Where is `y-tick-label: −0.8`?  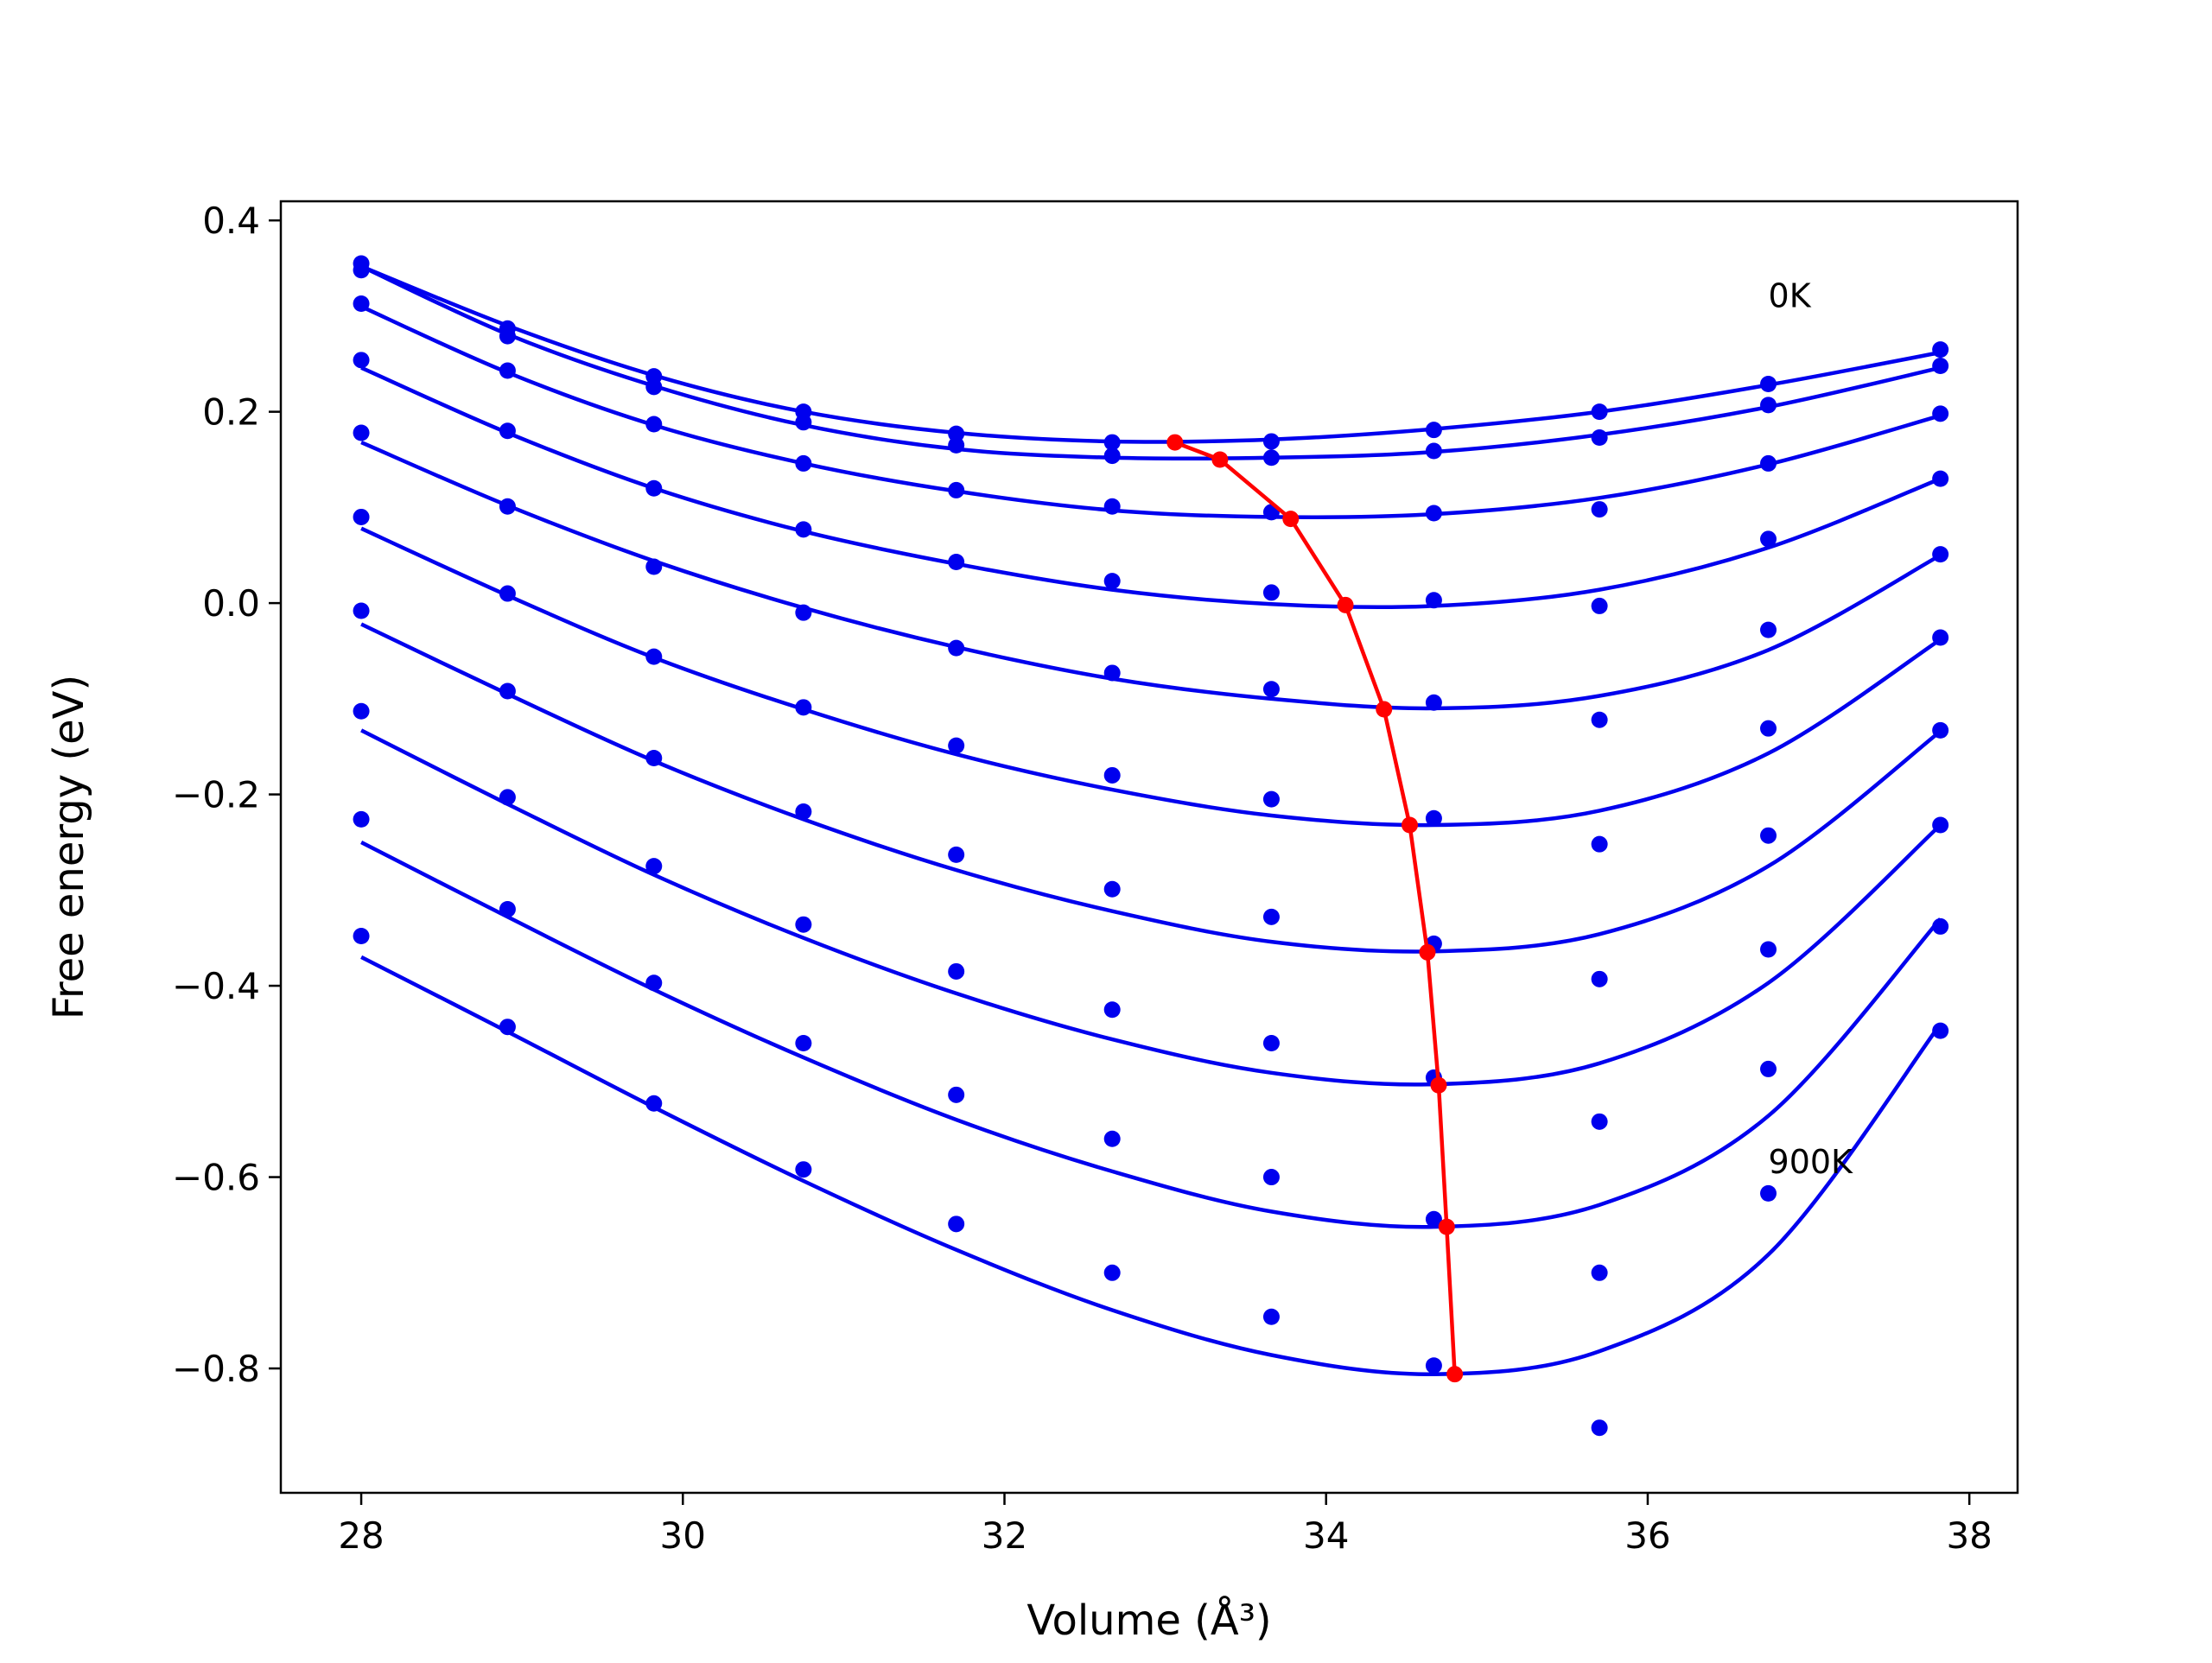 y-tick-label: −0.8 is located at coordinates (216, 1369).